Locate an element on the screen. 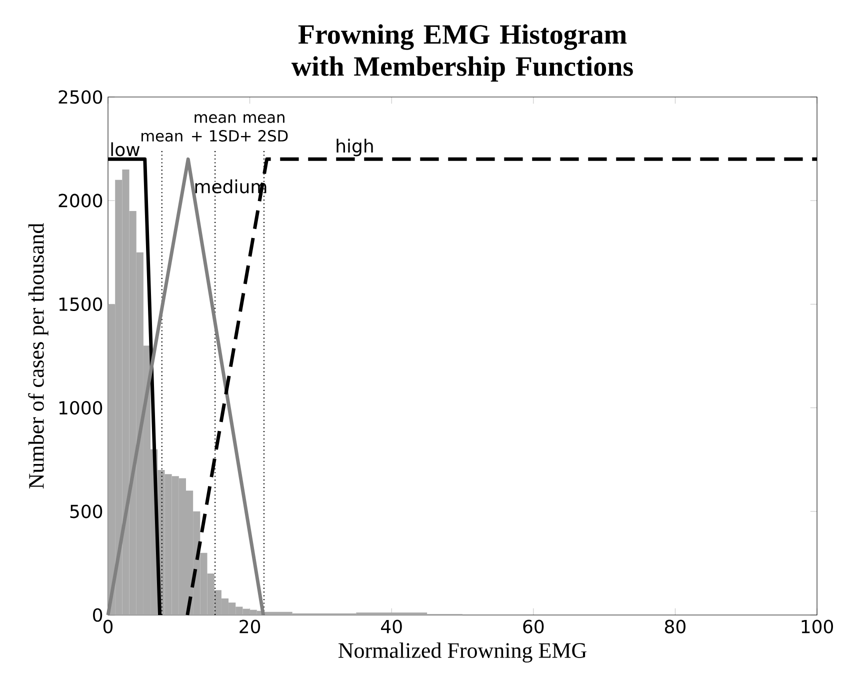  y-tick-label: 2000 is located at coordinates (80, 201).